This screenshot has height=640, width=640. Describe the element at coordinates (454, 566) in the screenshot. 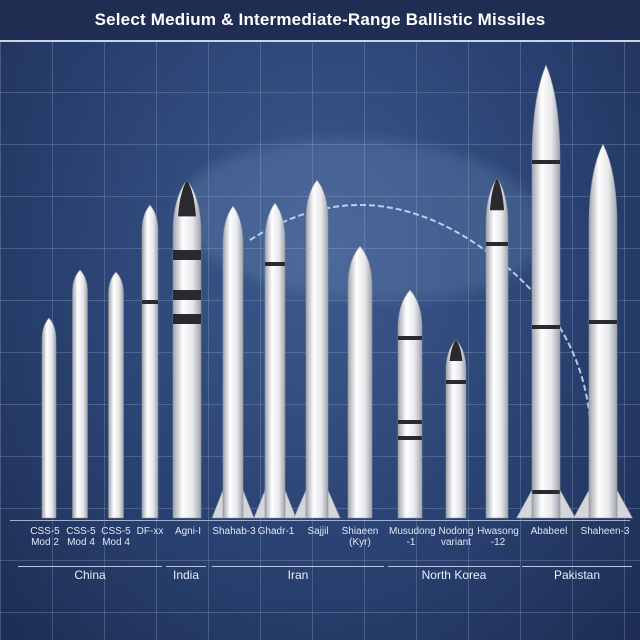

I see `group-divider-north-korea` at that location.